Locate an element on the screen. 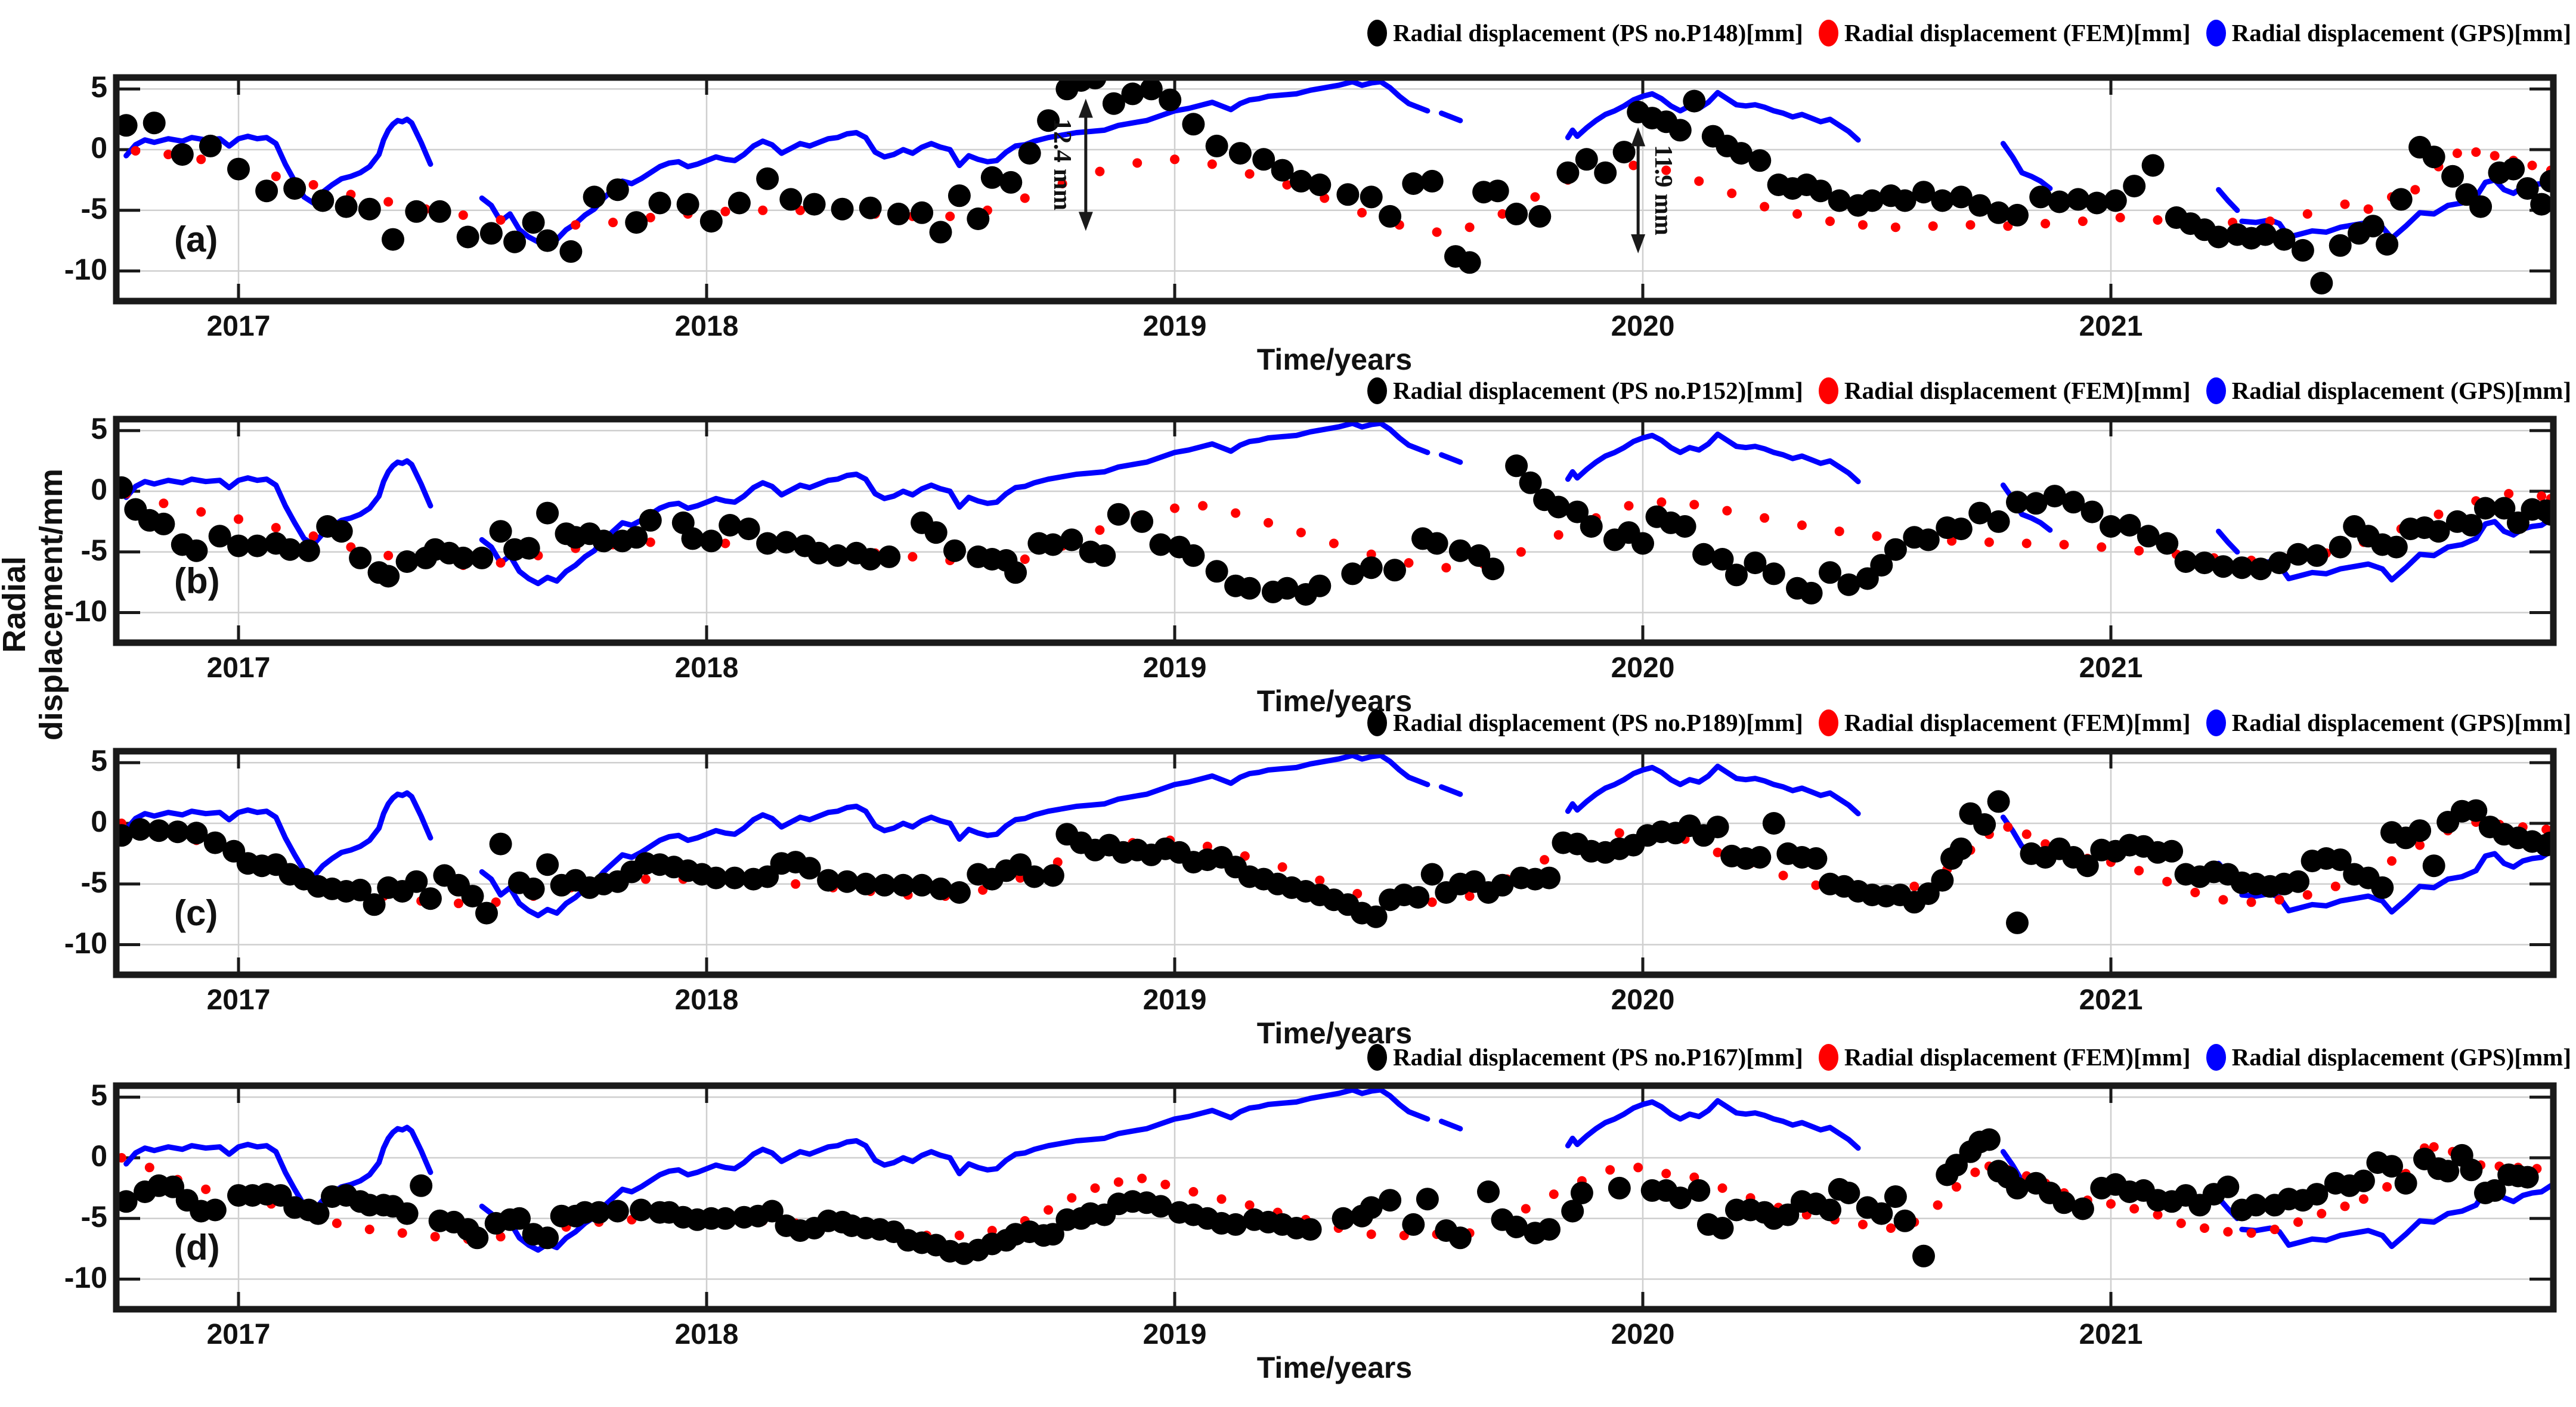 The width and height of the screenshot is (2576, 1407). fem-series is located at coordinates (1342, 191).